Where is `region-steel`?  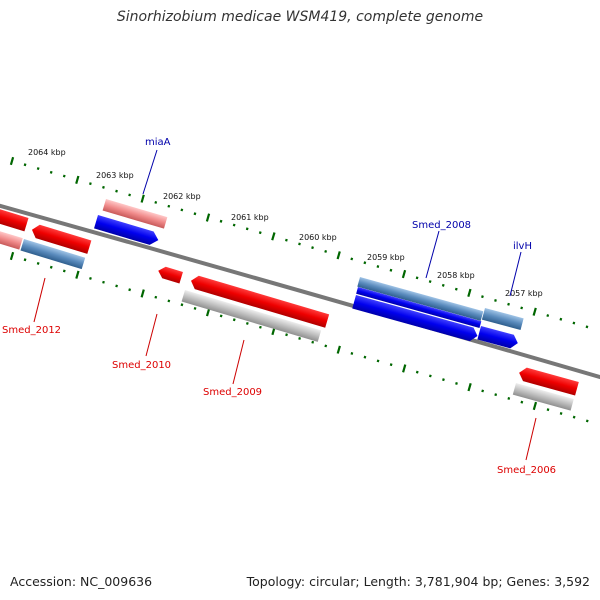
region-steel is located at coordinates (53, 254).